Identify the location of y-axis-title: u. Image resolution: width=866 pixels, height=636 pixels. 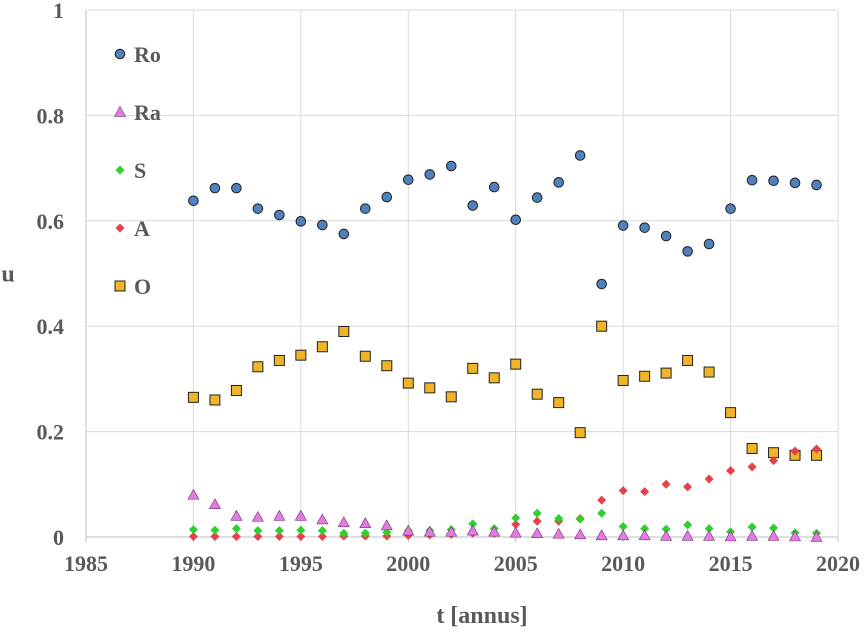
(7, 275).